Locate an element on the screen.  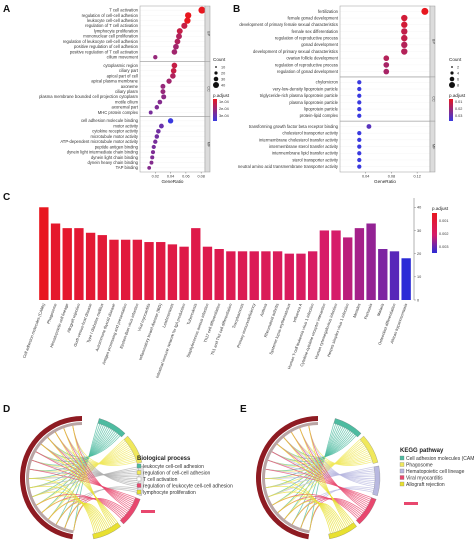
panel-letter-b: B is located at coordinates (236, 9).